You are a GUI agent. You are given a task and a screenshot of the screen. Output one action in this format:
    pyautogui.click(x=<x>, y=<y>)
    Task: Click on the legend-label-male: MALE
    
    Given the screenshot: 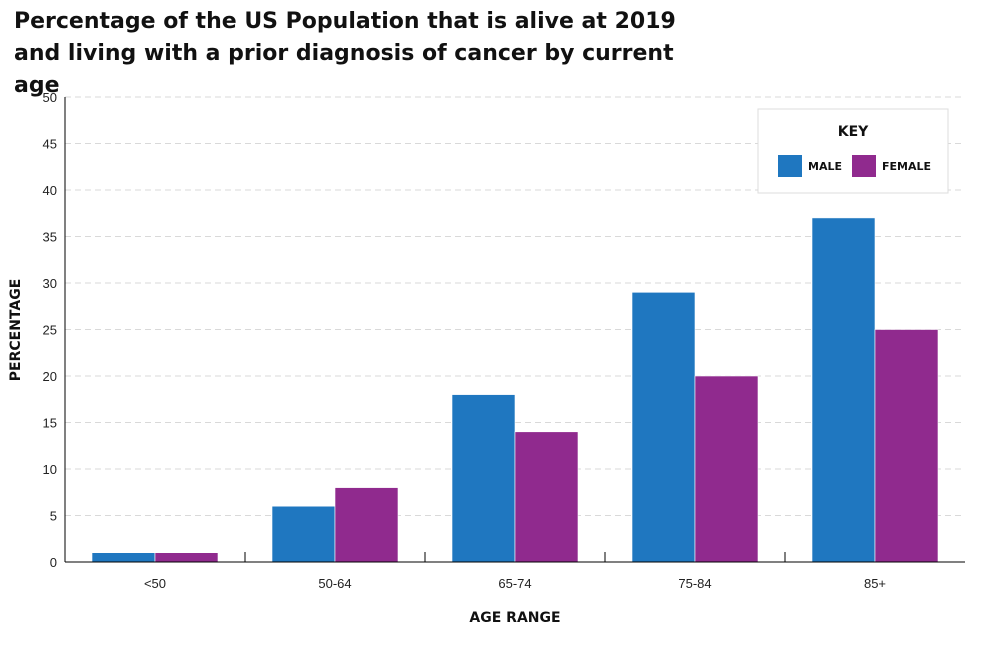 What is the action you would take?
    pyautogui.click(x=825, y=166)
    